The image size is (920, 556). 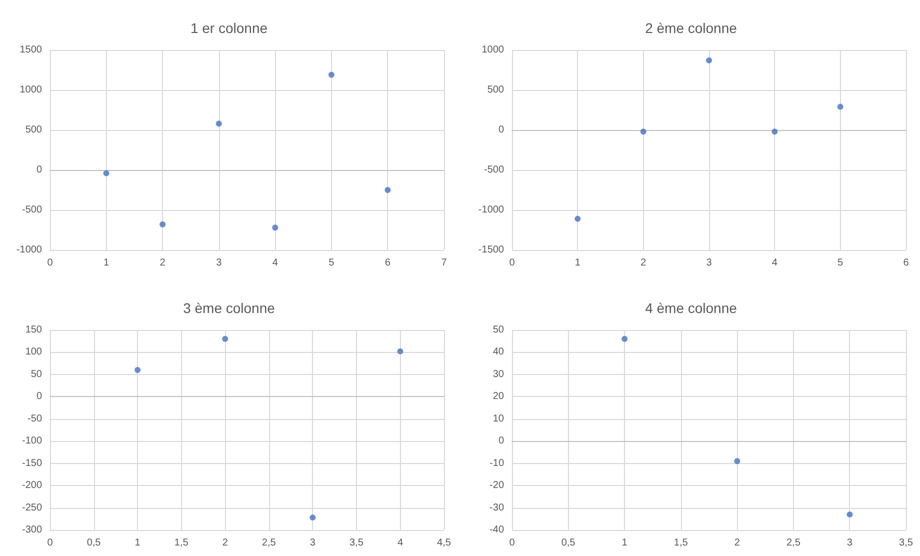 What do you see at coordinates (498, 418) in the screenshot?
I see `y-tick-label: 10` at bounding box center [498, 418].